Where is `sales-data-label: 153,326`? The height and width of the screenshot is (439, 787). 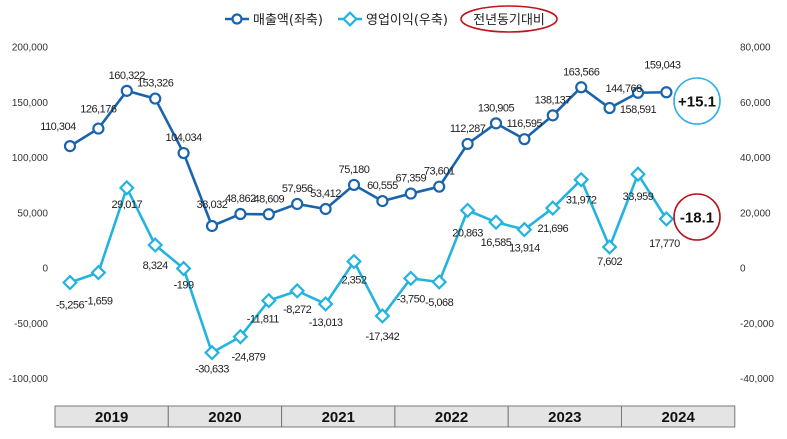
sales-data-label: 153,326 is located at coordinates (155, 84).